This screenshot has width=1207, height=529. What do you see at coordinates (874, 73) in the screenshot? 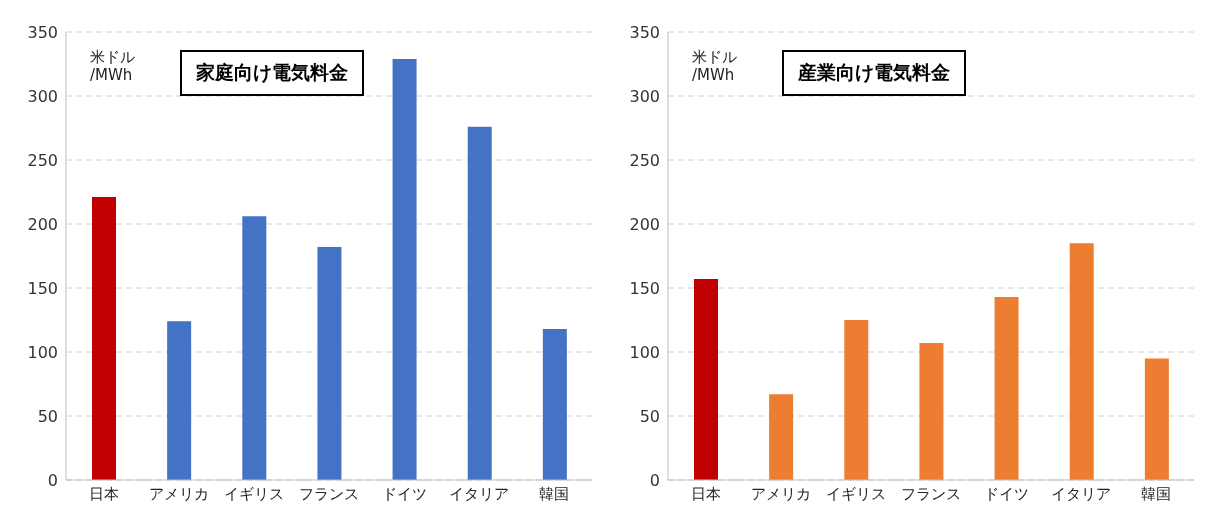
I see `text: 産業向け電気料金` at bounding box center [874, 73].